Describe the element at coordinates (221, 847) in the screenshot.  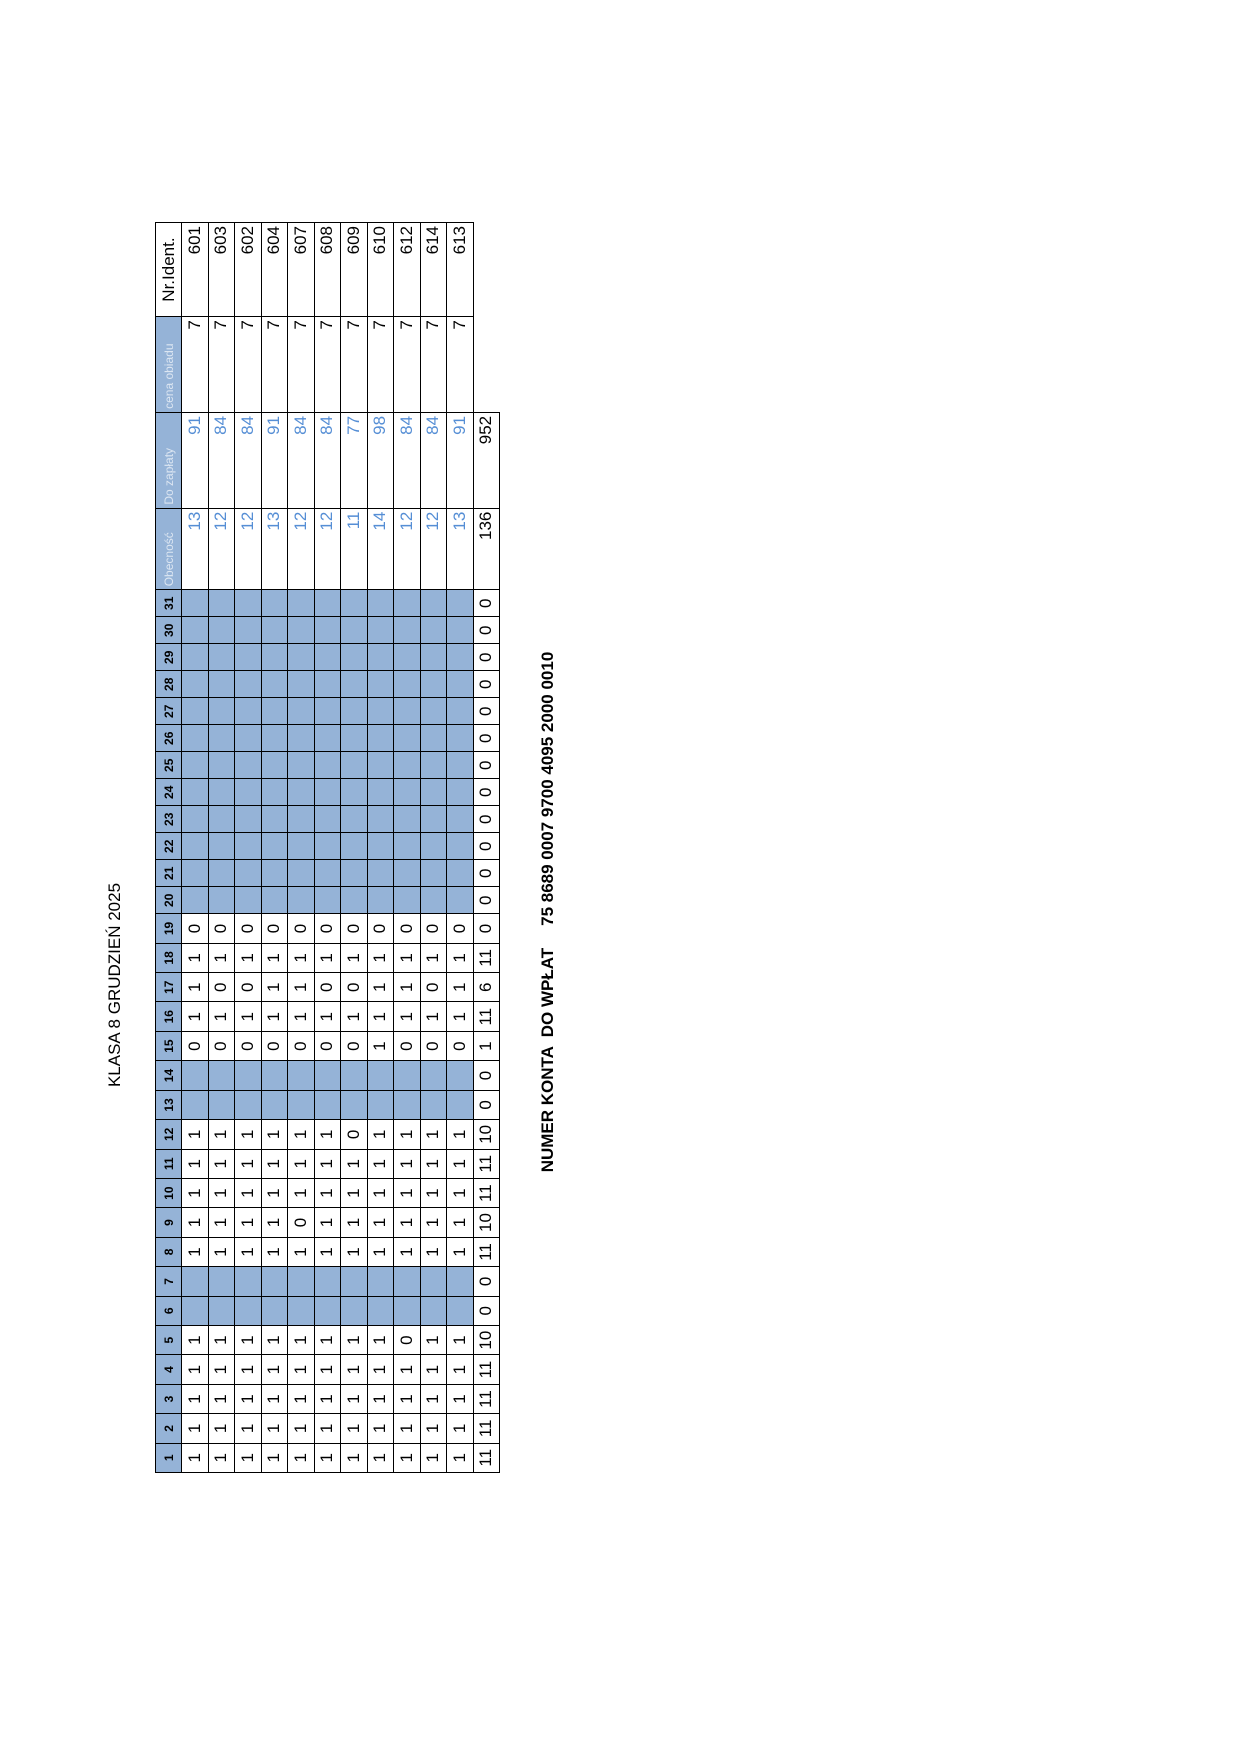
I see `student-row: 1 1 1 1 1 1 1 1 1 1 0 1 0 1 0 12 84 7 603` at that location.